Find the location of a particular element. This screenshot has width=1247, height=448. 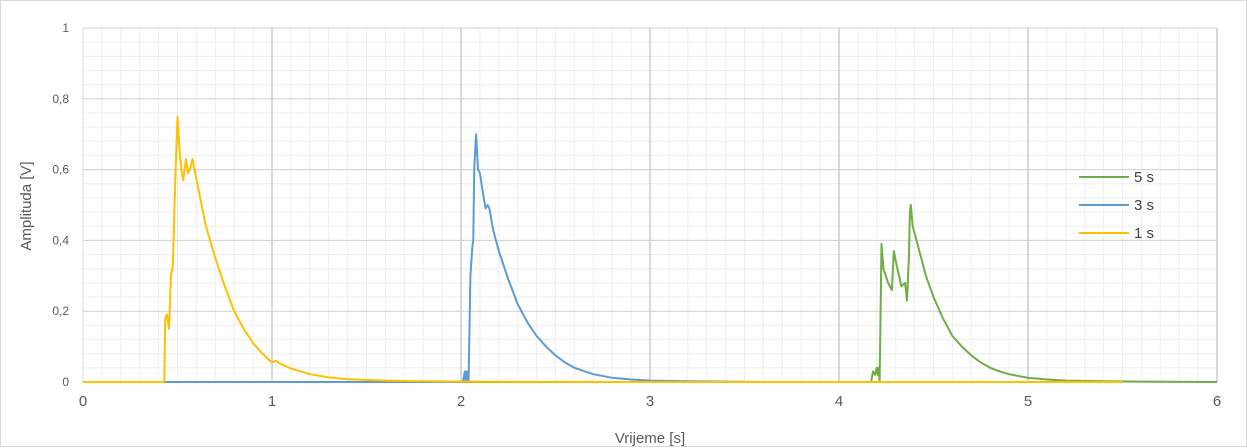

x-tick-label: 0 is located at coordinates (83, 401).